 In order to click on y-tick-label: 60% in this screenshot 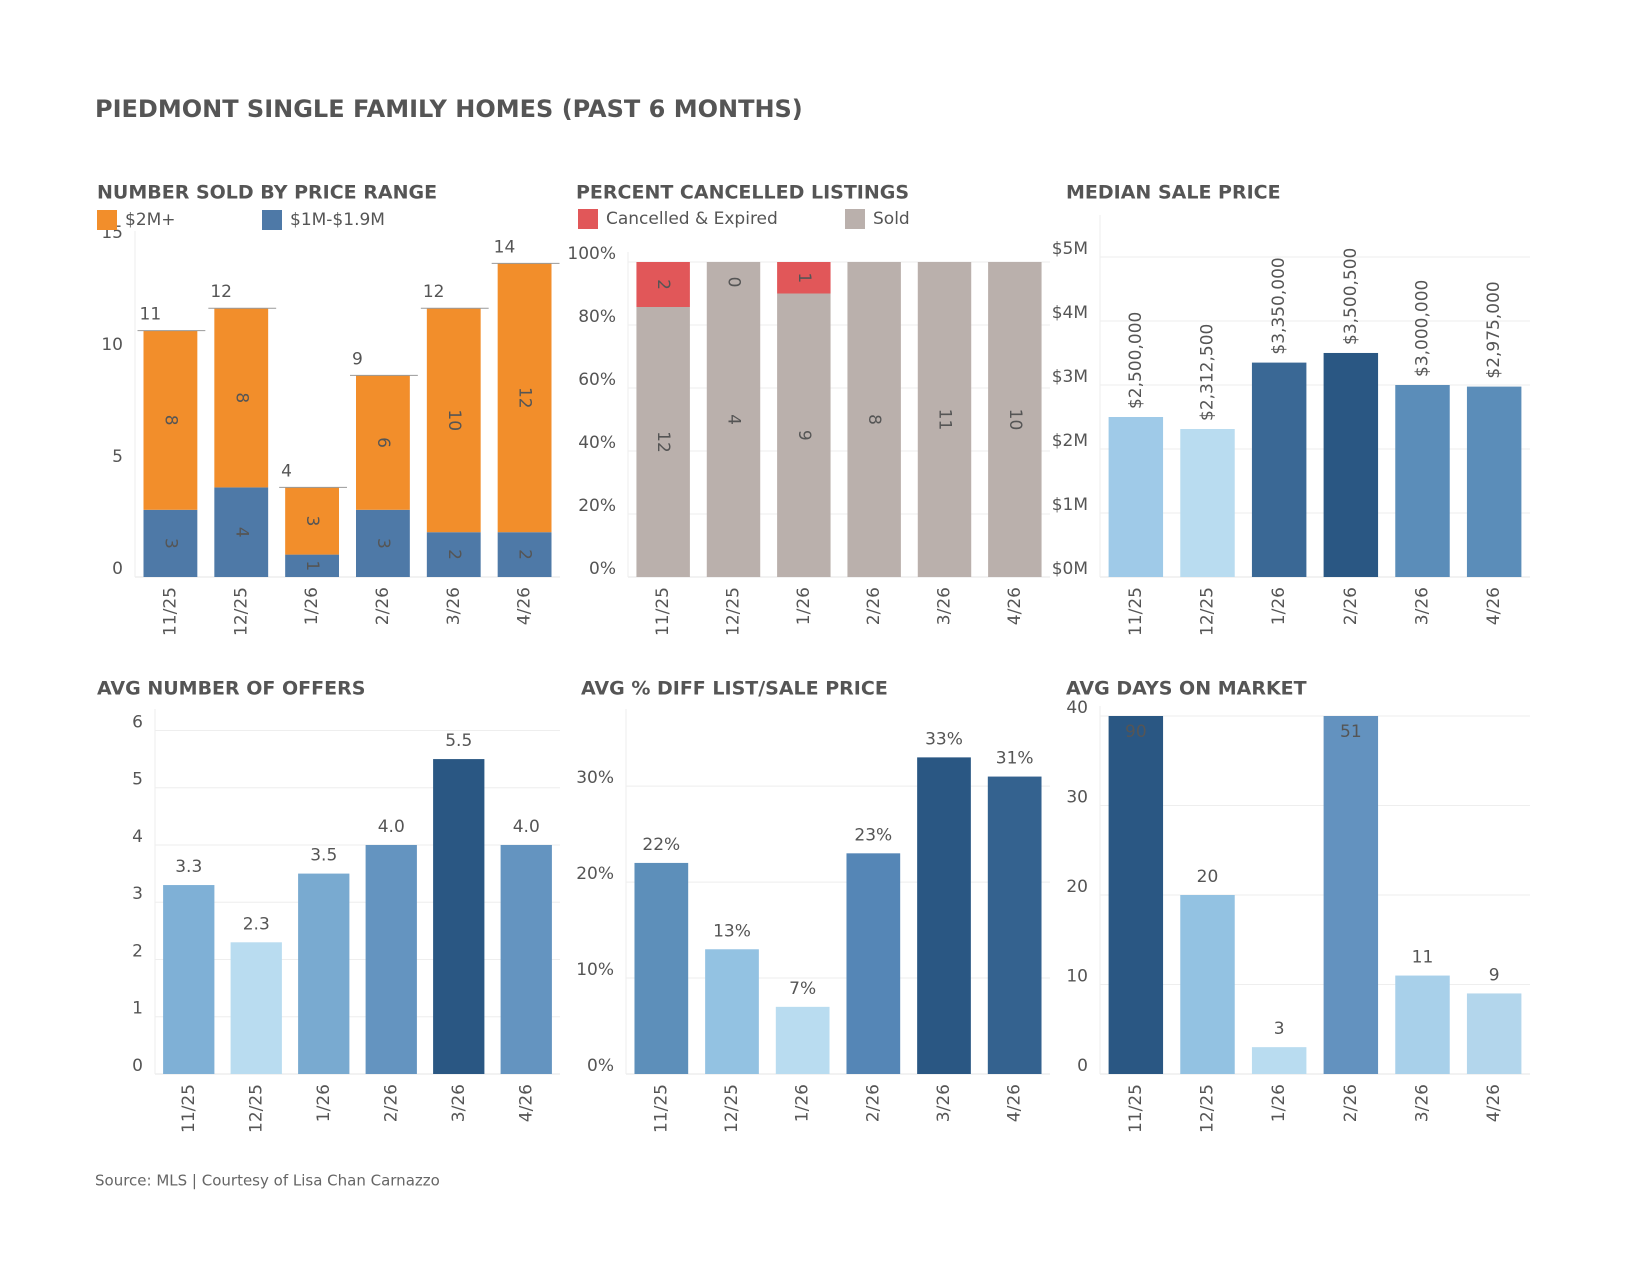, I will do `click(597, 380)`.